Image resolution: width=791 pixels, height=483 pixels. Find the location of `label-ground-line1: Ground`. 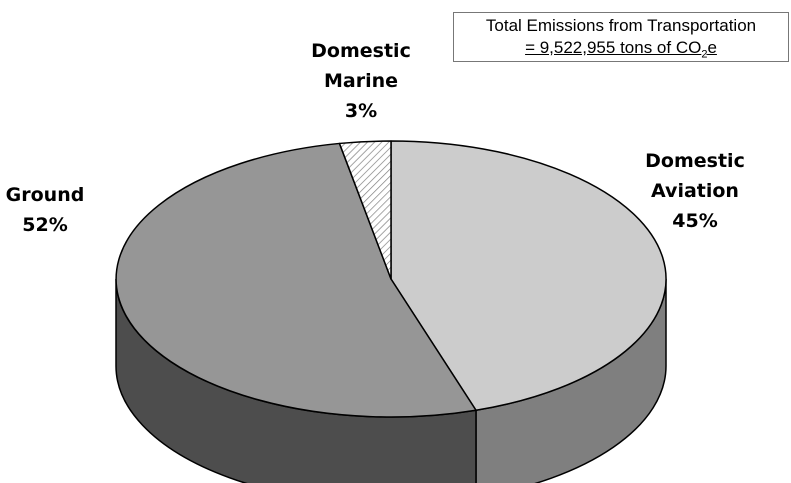

label-ground-line1: Ground is located at coordinates (45, 195).